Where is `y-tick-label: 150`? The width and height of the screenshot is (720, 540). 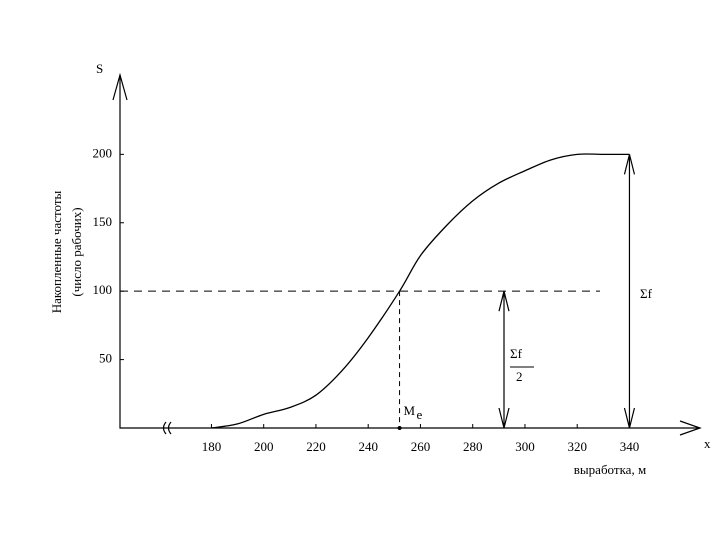 y-tick-label: 150 is located at coordinates (103, 221).